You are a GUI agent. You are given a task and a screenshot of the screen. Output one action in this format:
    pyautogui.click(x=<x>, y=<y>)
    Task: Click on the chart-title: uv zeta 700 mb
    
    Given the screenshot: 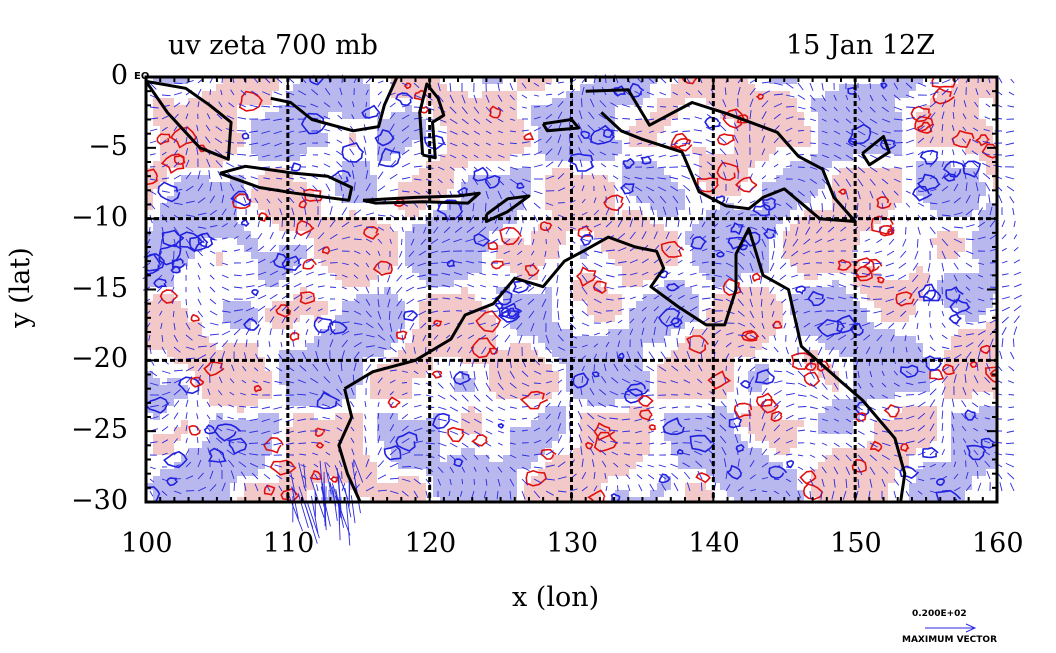 What is the action you would take?
    pyautogui.click(x=273, y=45)
    